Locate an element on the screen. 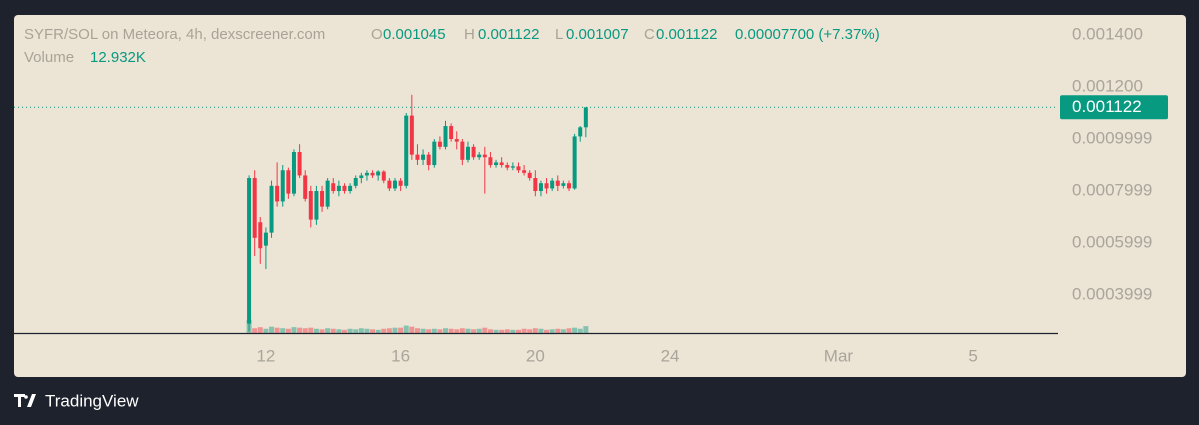  x-tick-label: 24 is located at coordinates (670, 355).